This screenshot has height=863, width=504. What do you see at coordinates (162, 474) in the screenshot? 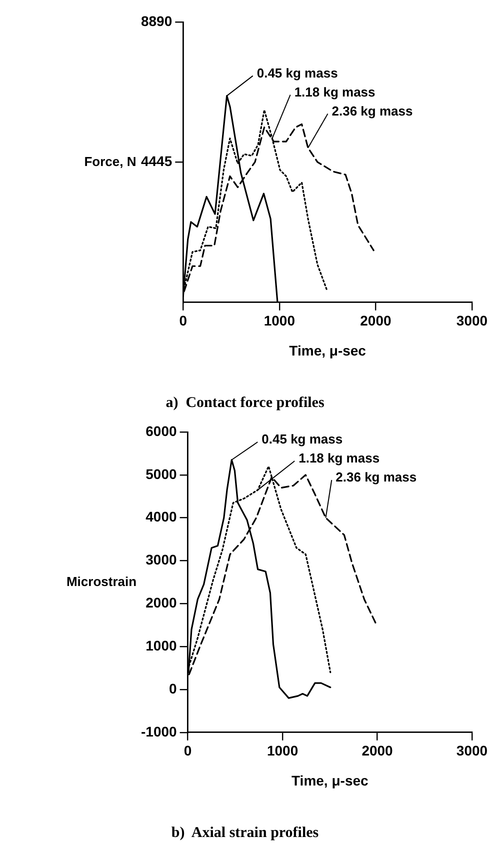
I see `y-tick-label: 5000` at bounding box center [162, 474].